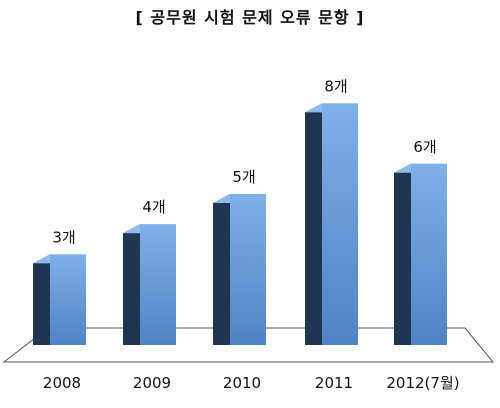  I want to click on bar-side-2011, so click(313, 224).